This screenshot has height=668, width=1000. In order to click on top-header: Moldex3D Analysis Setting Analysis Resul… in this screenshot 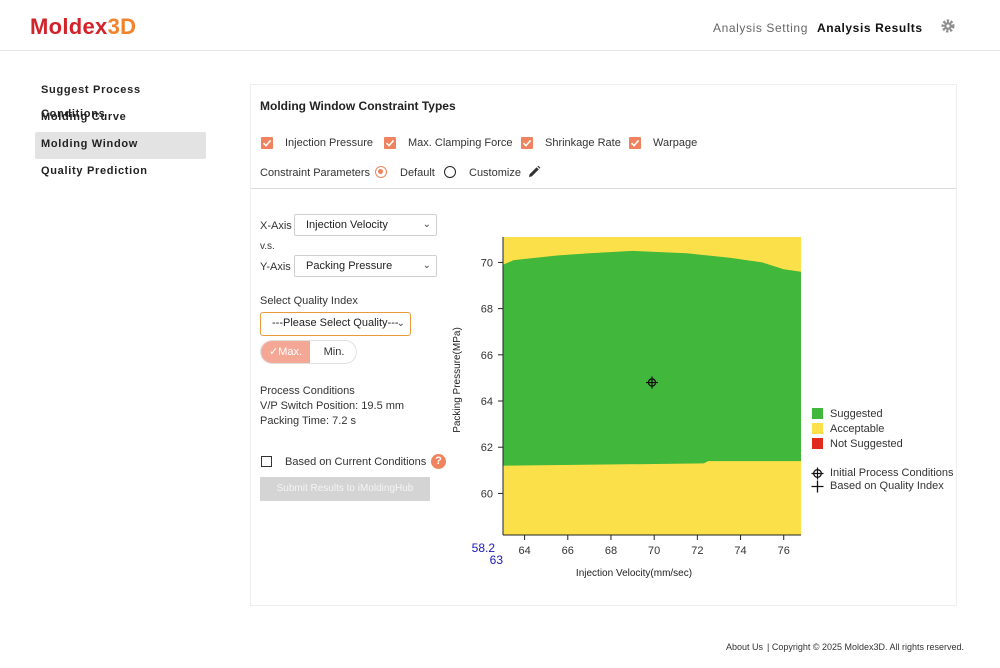, I will do `click(500, 25)`.